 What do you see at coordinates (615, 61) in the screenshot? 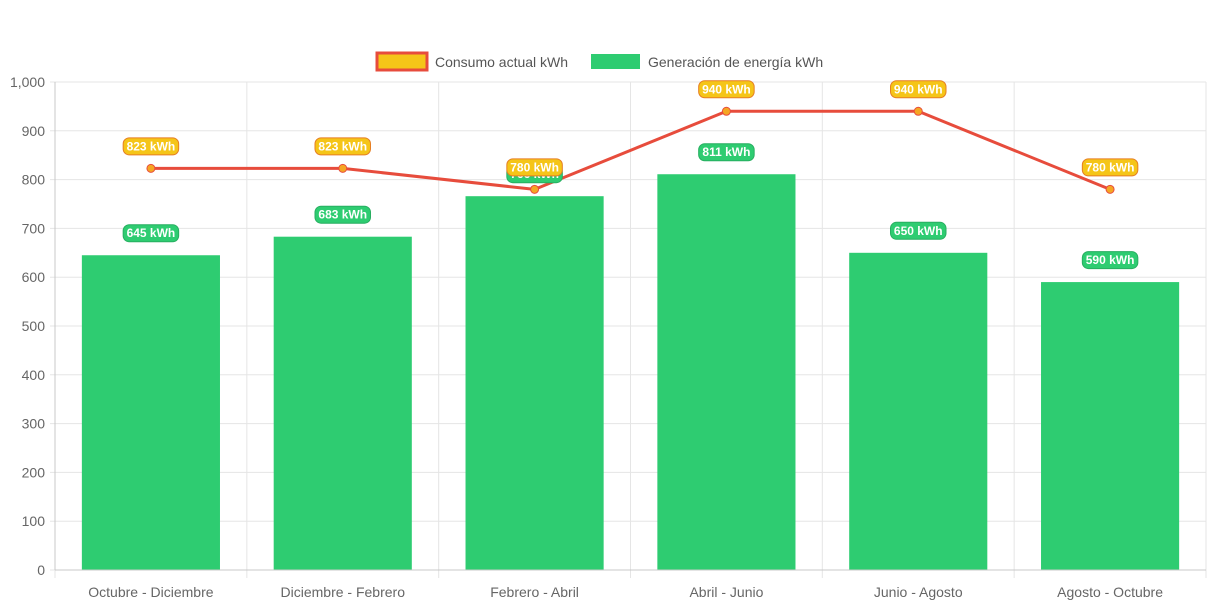
I see `legend-swatch-generacion` at bounding box center [615, 61].